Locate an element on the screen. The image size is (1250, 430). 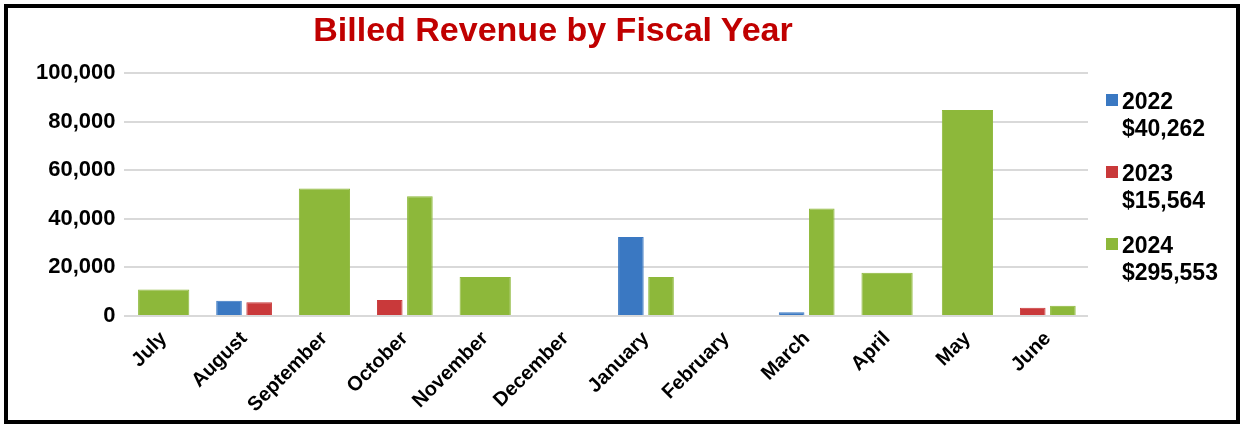
legend-label: 2022 $40,262 is located at coordinates (1164, 115).